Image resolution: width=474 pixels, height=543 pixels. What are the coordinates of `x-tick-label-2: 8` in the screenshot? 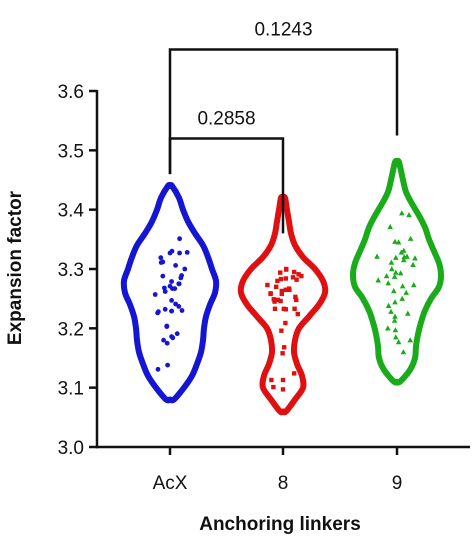 It's located at (283, 483).